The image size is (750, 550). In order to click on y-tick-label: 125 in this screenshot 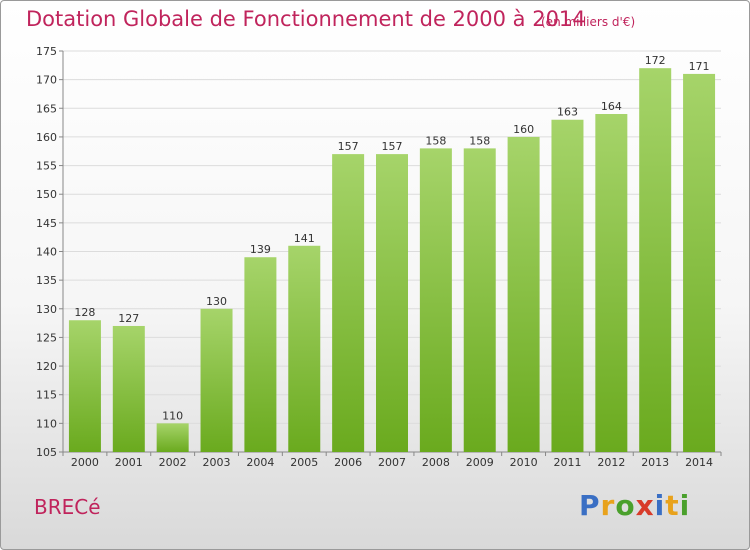, I will do `click(46, 337)`.